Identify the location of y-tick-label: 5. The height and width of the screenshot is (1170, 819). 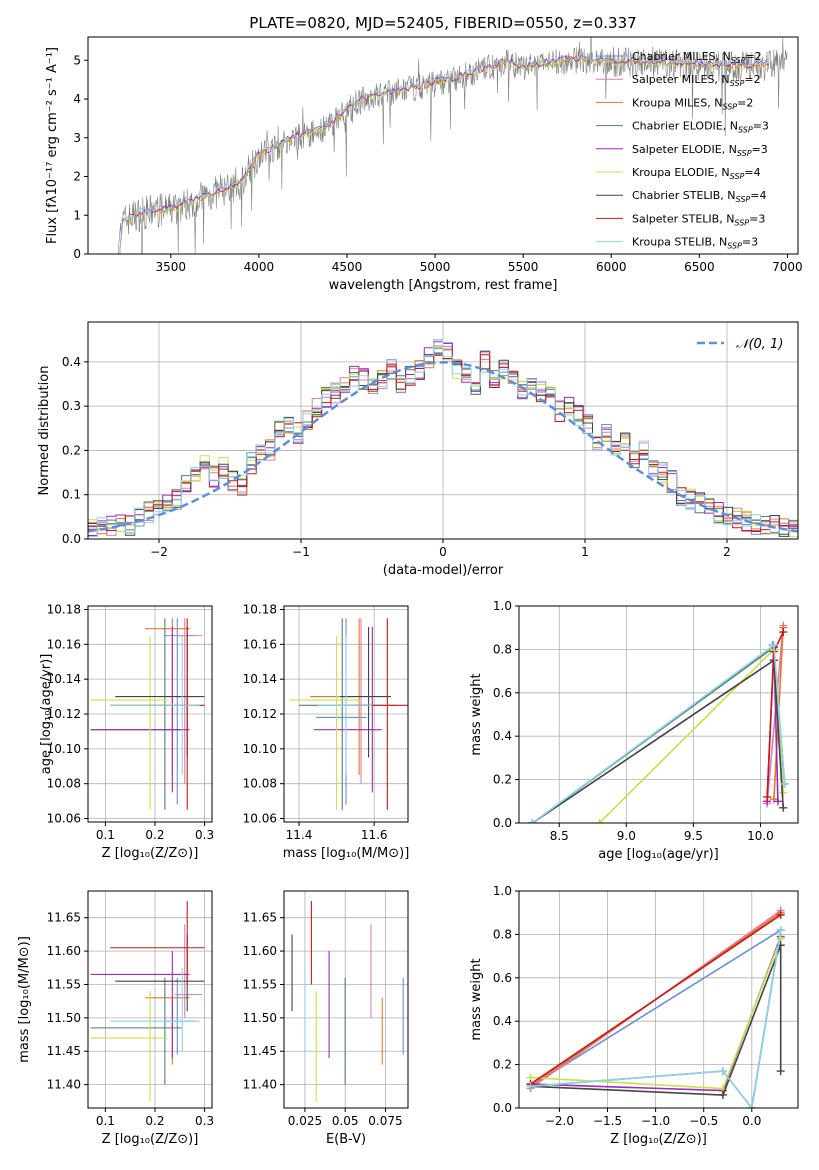
(77, 60).